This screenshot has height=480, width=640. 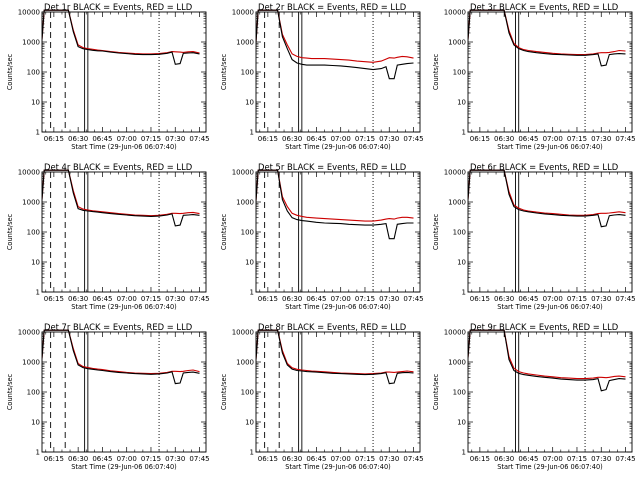 I want to click on panel-title: Det 4r BLACK = Events, RED = LLD, so click(x=118, y=167).